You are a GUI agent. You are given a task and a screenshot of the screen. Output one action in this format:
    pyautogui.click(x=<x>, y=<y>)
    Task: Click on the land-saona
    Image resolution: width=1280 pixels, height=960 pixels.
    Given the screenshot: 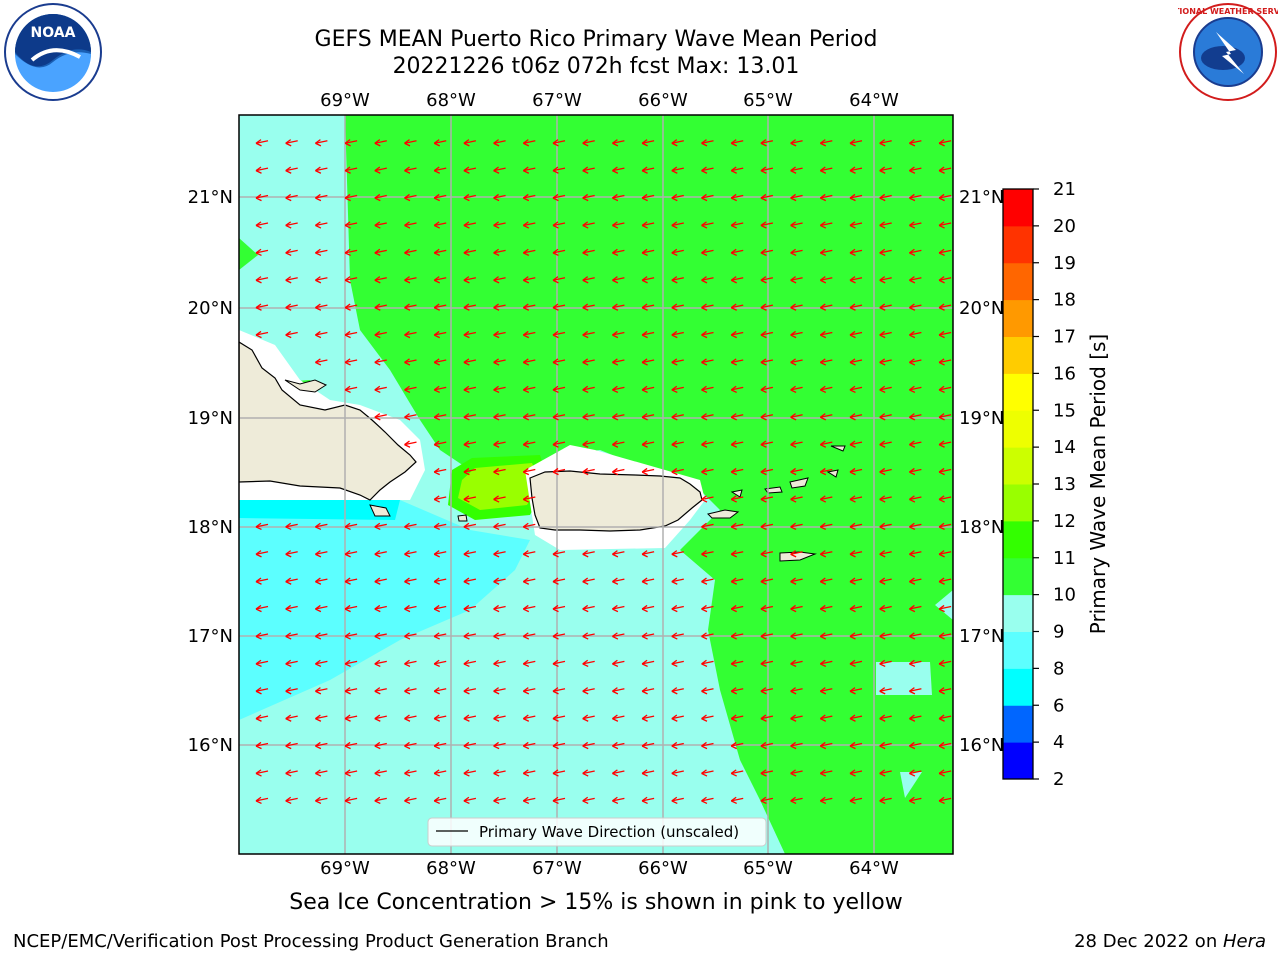 What is the action you would take?
    pyautogui.click(x=380, y=510)
    